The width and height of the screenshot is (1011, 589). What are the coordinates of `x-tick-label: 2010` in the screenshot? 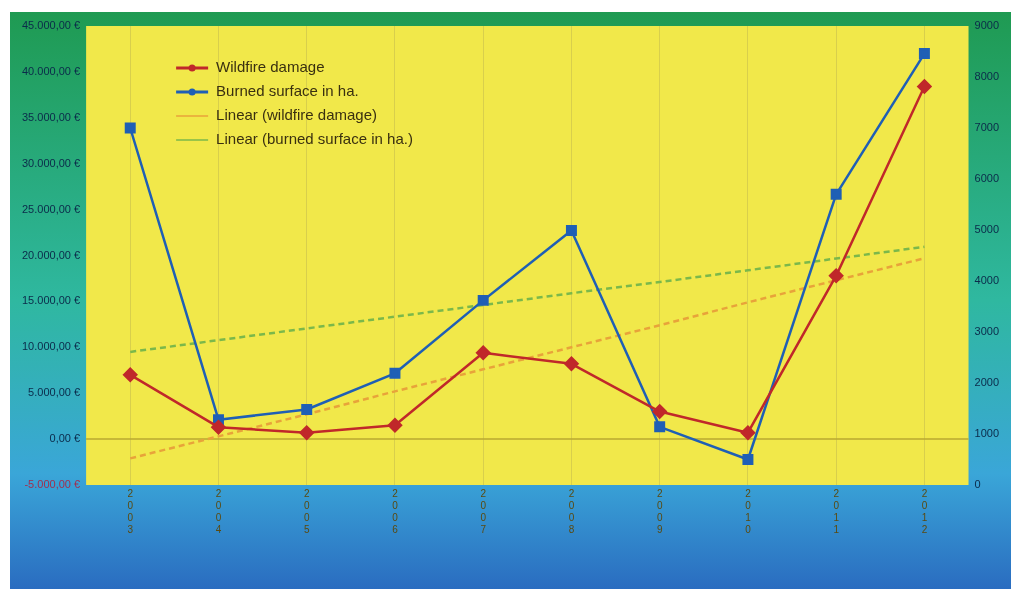 It's located at (748, 511).